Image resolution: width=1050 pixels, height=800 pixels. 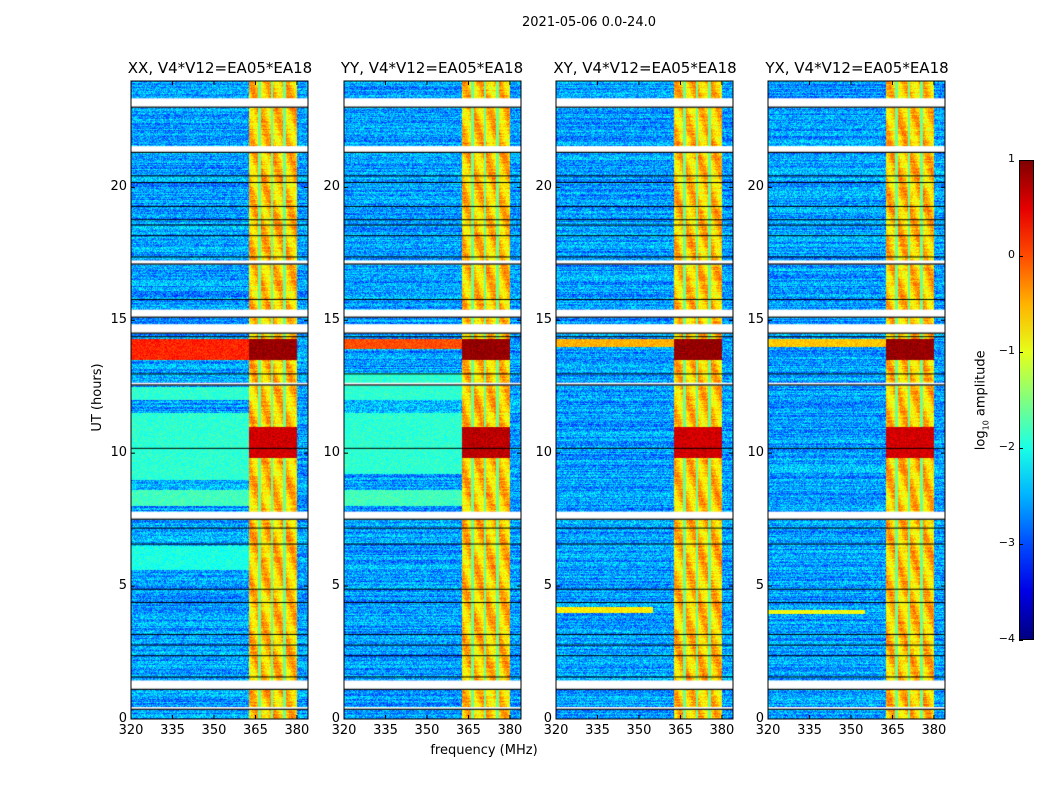 I want to click on figure-title: 2021-05-06 0.0-24.0, so click(x=589, y=22).